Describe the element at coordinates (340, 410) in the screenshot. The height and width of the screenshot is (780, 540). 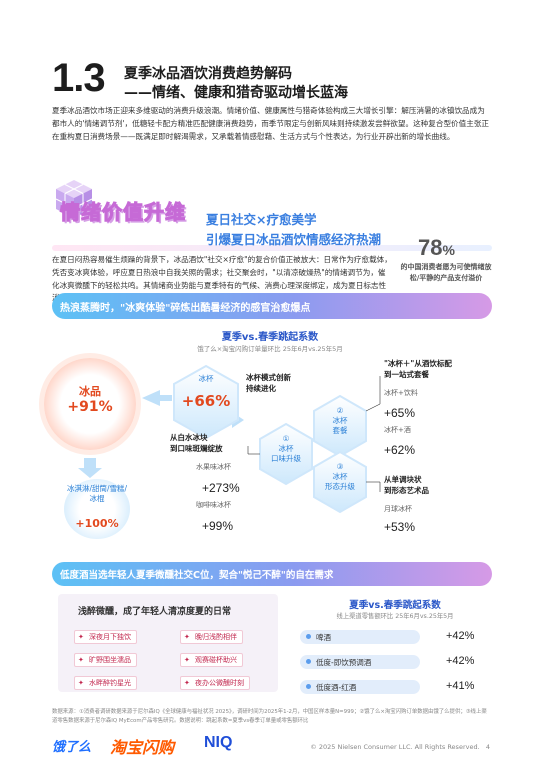
I see `hex-combo-num: ②` at that location.